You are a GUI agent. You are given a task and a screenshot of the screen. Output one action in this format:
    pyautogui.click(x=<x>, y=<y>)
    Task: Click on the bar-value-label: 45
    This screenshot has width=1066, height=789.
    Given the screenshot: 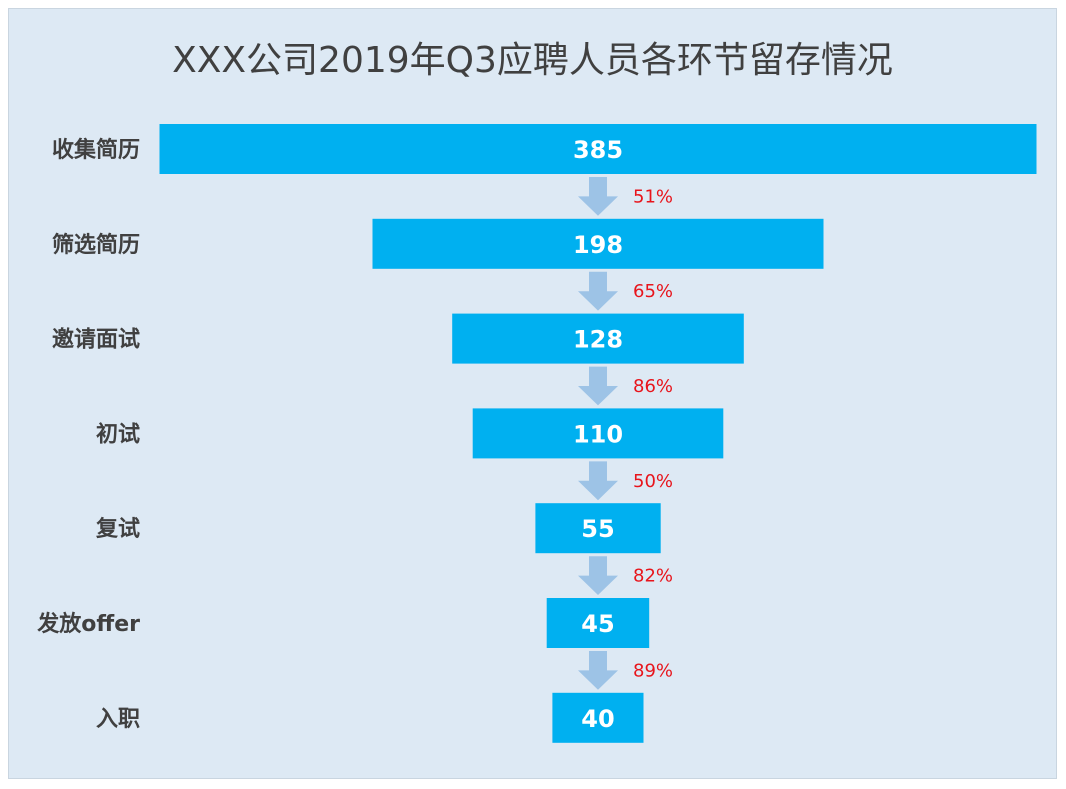 What is the action you would take?
    pyautogui.click(x=597, y=624)
    